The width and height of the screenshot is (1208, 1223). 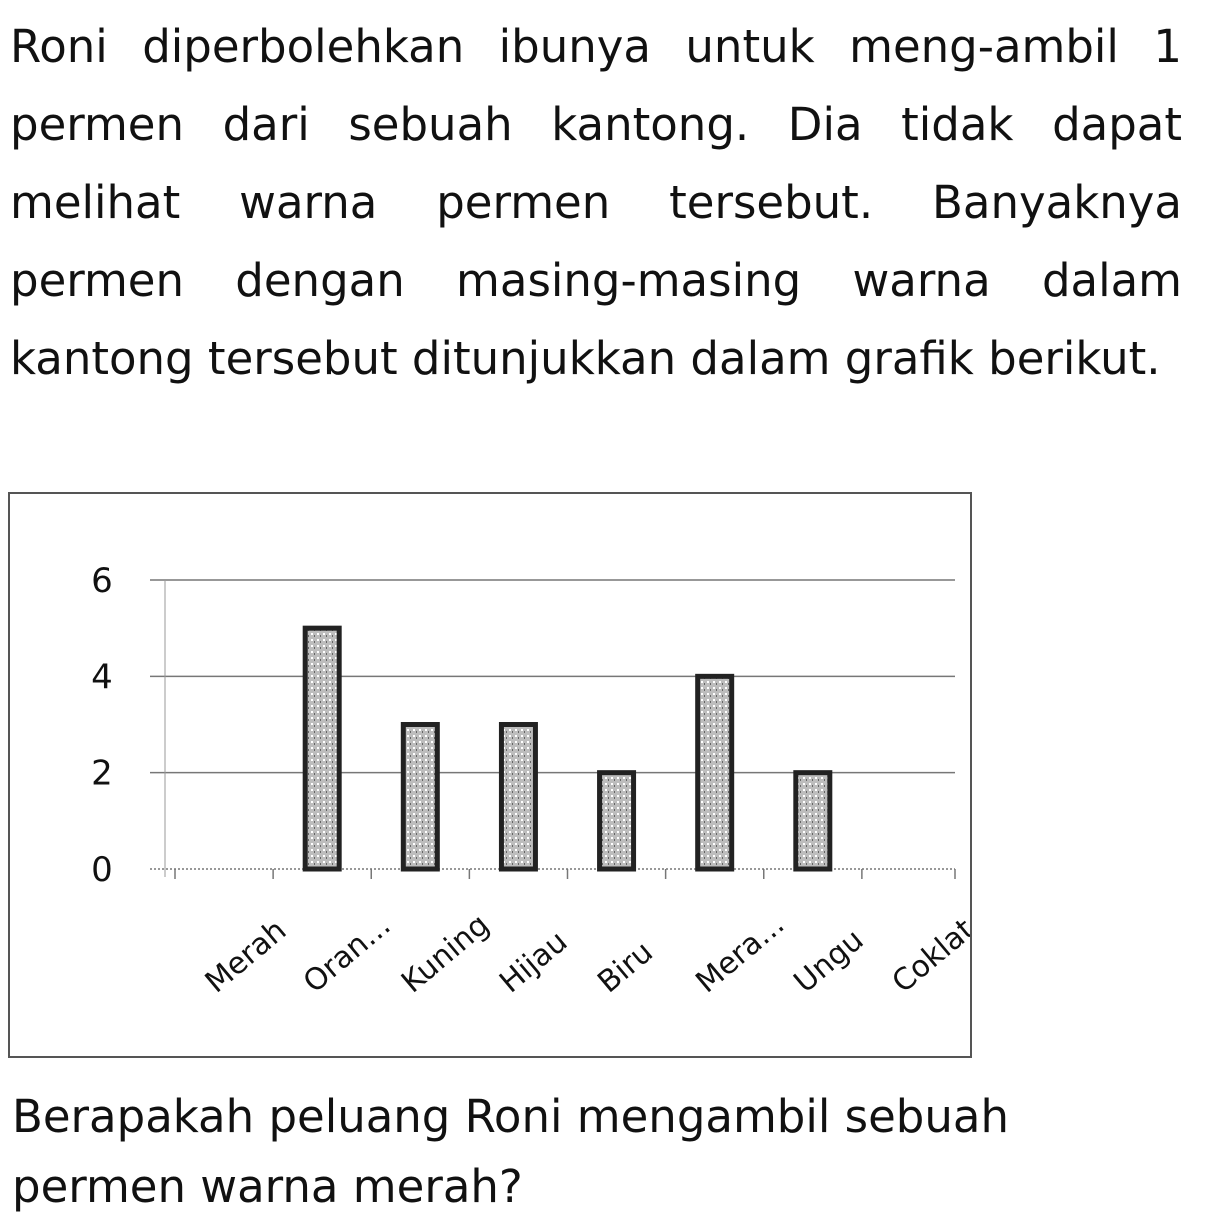 What do you see at coordinates (102, 774) in the screenshot?
I see `y-tick-label-2: 2` at bounding box center [102, 774].